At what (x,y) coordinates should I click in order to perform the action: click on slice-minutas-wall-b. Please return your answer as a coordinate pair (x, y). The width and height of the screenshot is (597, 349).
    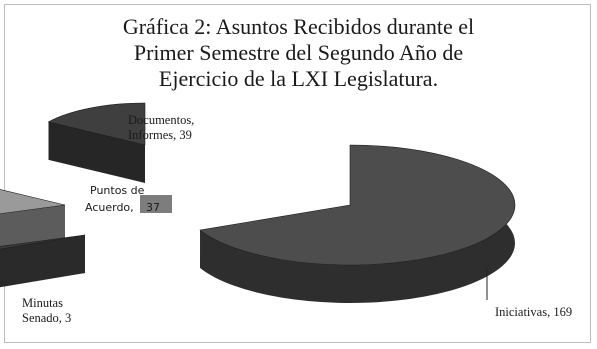
    Looking at the image, I should click on (42, 260).